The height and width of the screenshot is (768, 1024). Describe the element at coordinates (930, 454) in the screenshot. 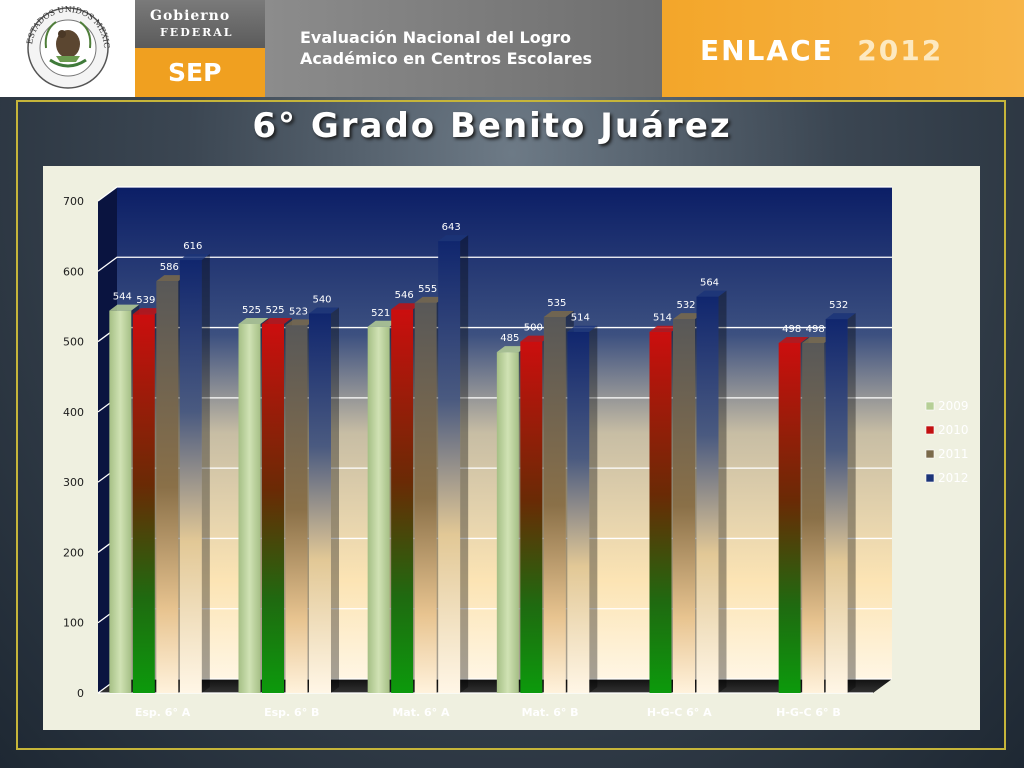

I see `legend-swatch-2011` at that location.